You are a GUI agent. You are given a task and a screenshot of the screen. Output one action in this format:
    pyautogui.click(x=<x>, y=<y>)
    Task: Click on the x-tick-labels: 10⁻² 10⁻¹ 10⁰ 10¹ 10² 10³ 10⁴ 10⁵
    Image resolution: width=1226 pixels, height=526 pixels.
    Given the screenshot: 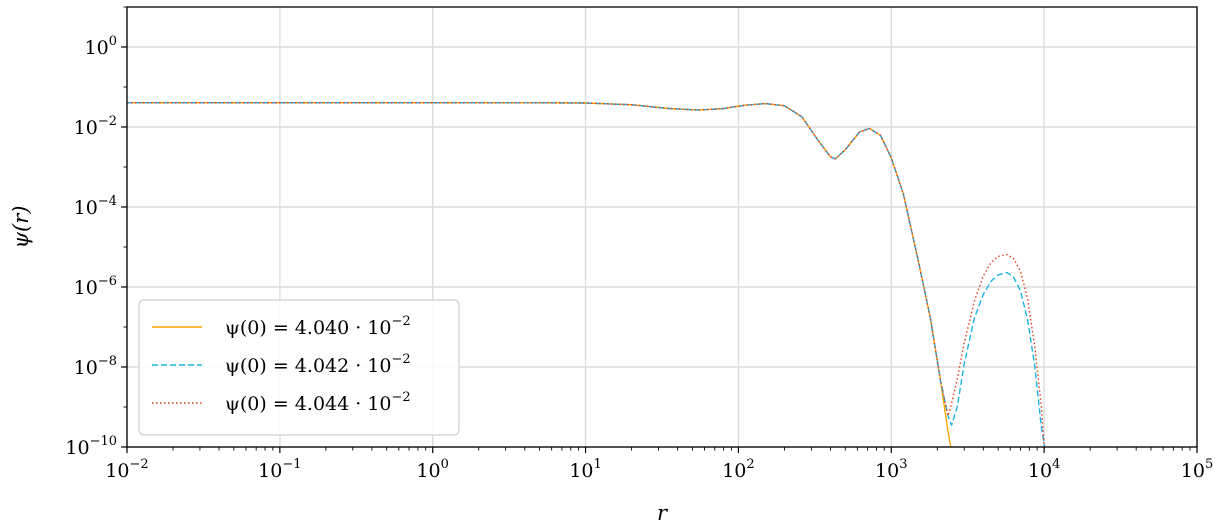 What is the action you would take?
    pyautogui.click(x=659, y=469)
    